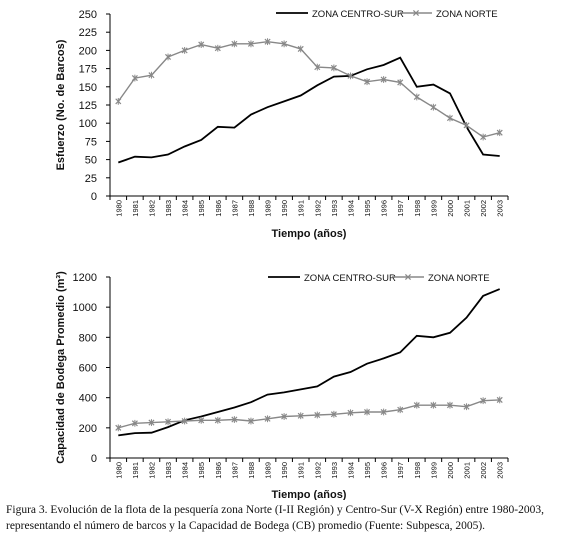  I want to click on x-tick-label: 2001, so click(467, 208).